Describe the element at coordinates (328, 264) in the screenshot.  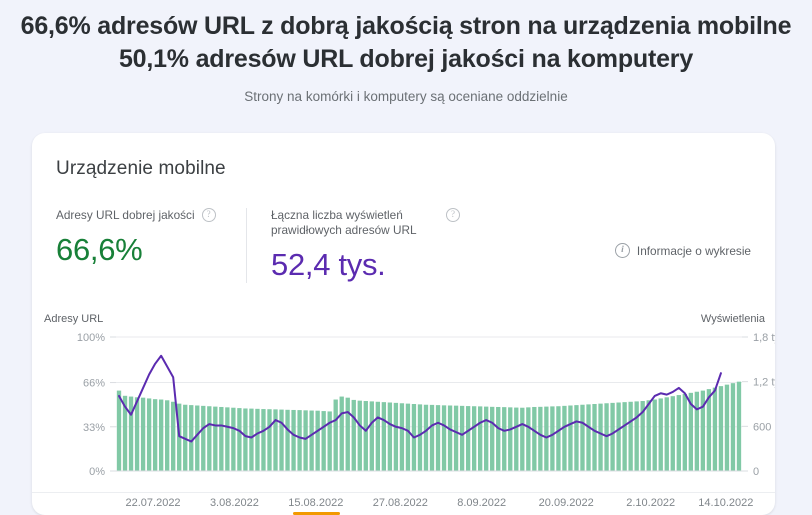
I see `metric-total-impressions-value: 52,4 tys.` at that location.